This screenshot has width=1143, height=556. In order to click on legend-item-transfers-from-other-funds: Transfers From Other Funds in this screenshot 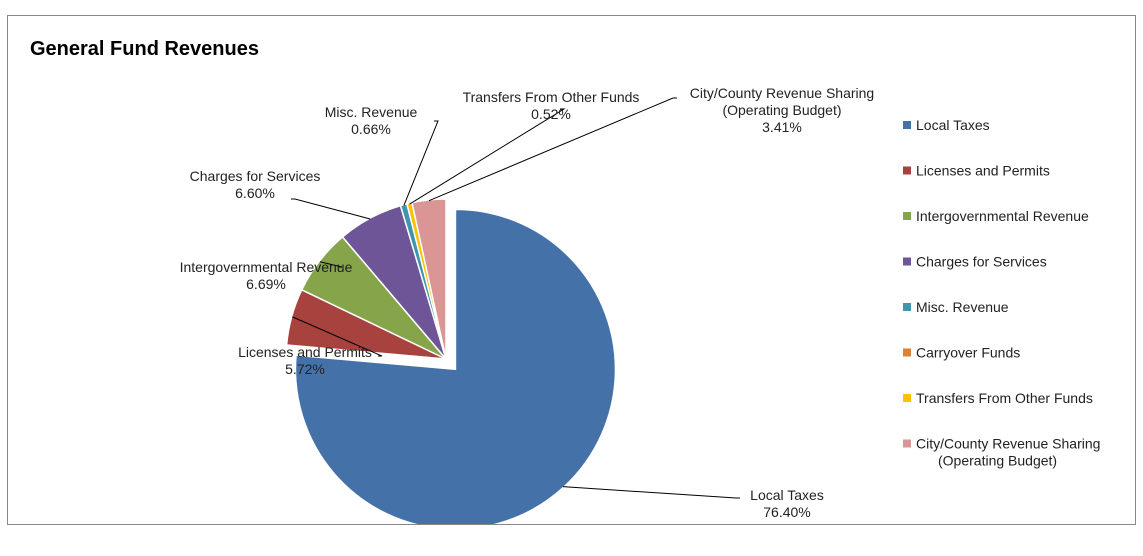, I will do `click(1004, 398)`.